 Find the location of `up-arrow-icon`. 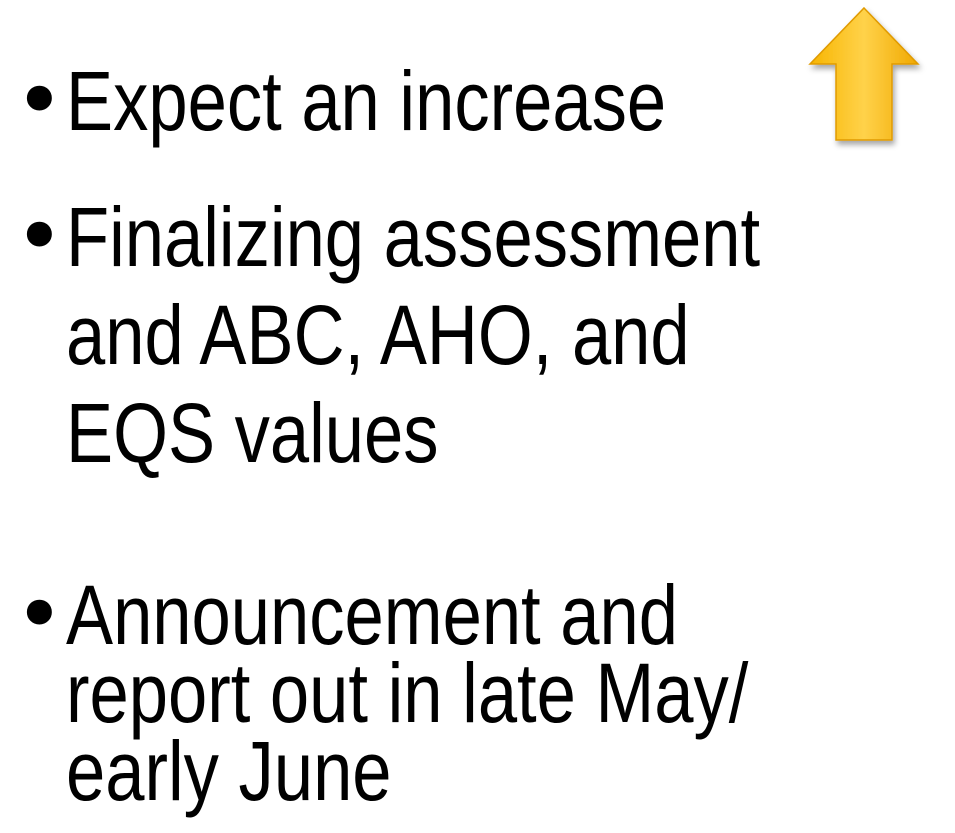

up-arrow-icon is located at coordinates (864, 73).